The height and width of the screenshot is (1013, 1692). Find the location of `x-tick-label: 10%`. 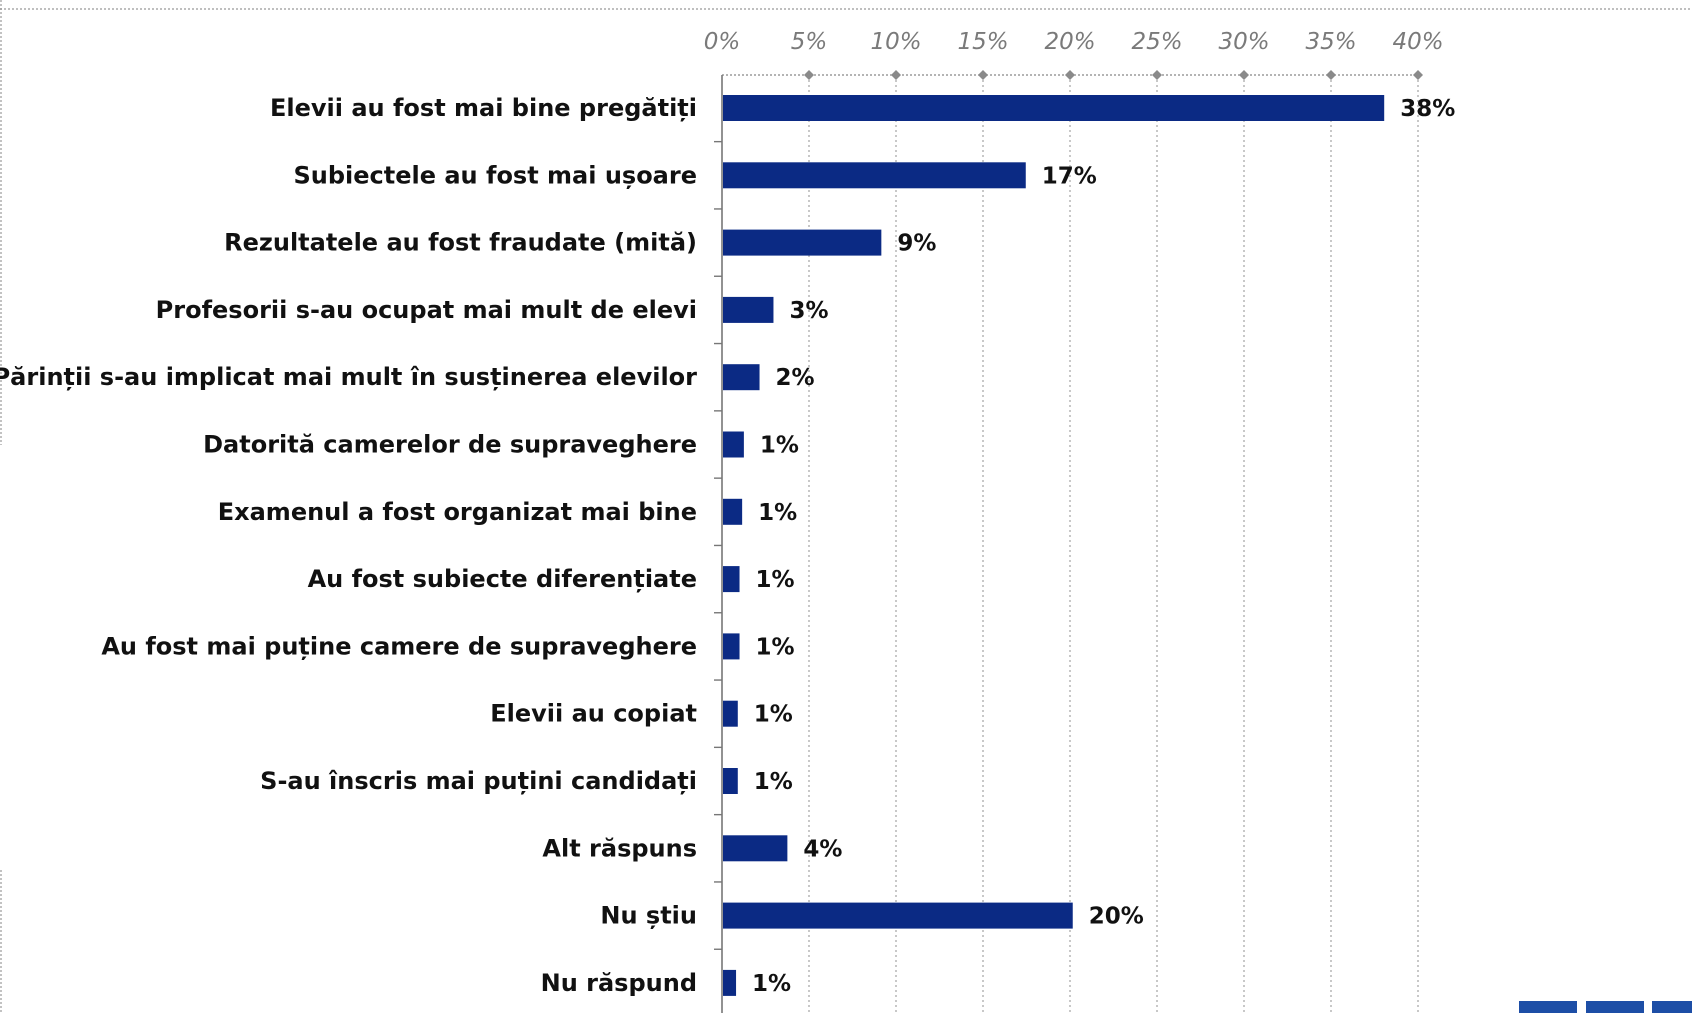

x-tick-label: 10% is located at coordinates (895, 42).